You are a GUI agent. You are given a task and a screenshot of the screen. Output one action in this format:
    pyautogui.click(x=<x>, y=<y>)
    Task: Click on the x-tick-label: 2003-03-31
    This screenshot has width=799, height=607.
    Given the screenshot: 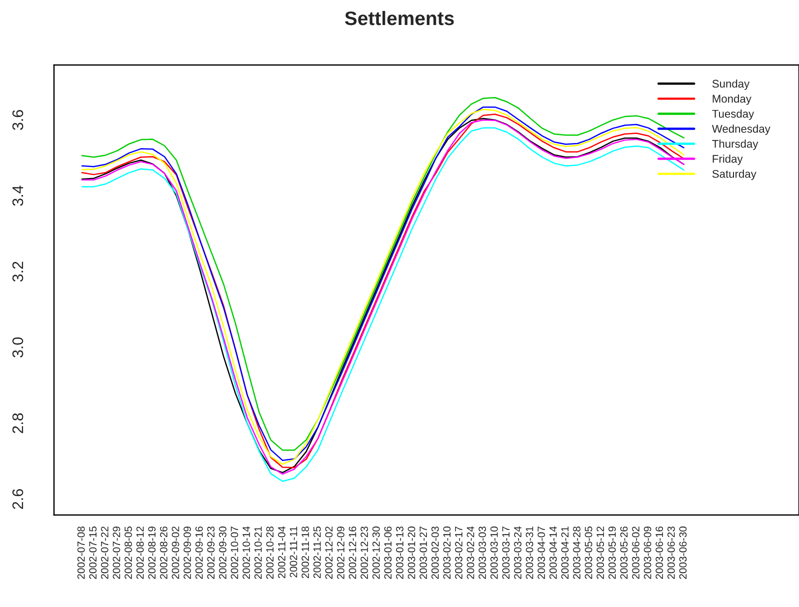 What is the action you would take?
    pyautogui.click(x=530, y=552)
    